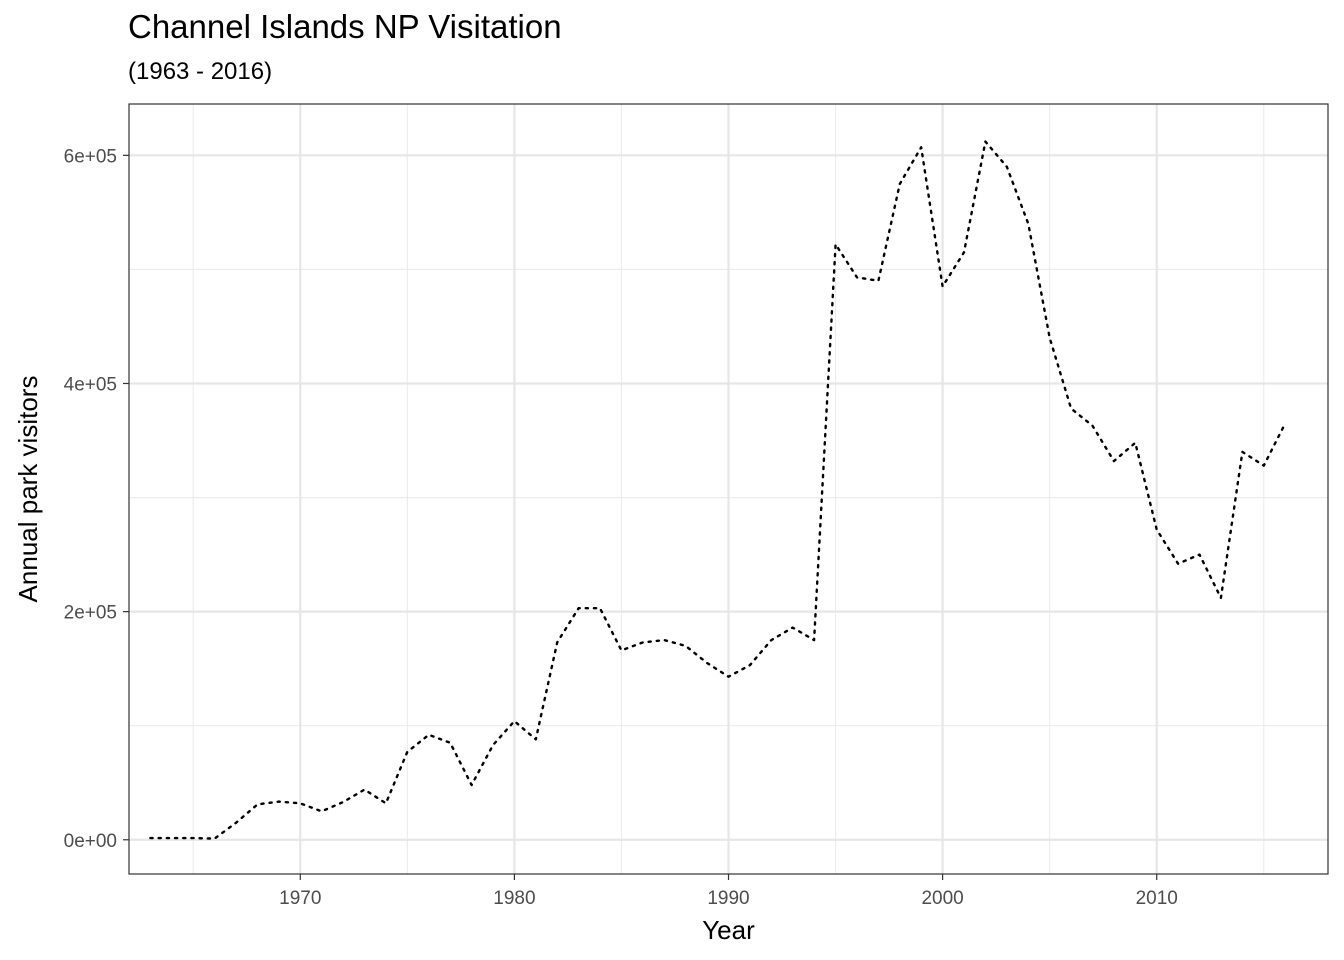  Describe the element at coordinates (90, 841) in the screenshot. I see `y-tick-label: 0e+00` at that location.